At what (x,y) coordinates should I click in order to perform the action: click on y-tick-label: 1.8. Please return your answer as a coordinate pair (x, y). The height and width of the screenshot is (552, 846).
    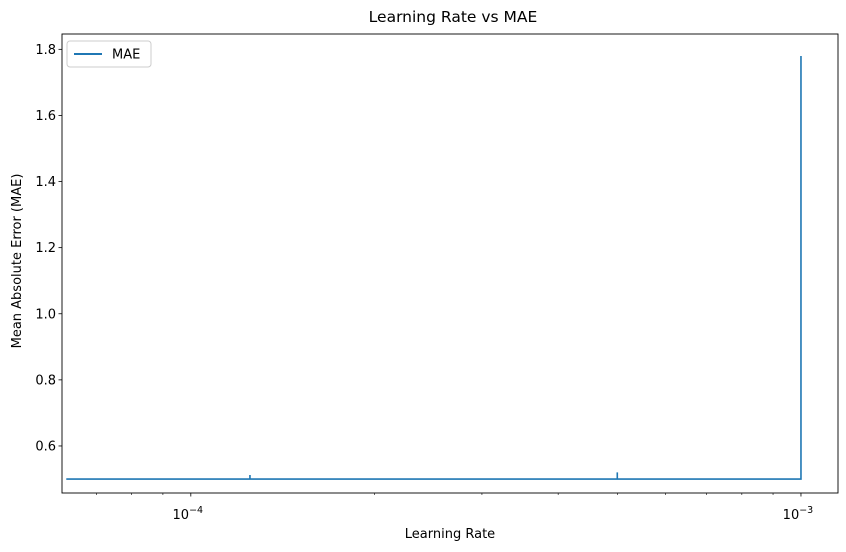
    Looking at the image, I should click on (45, 50).